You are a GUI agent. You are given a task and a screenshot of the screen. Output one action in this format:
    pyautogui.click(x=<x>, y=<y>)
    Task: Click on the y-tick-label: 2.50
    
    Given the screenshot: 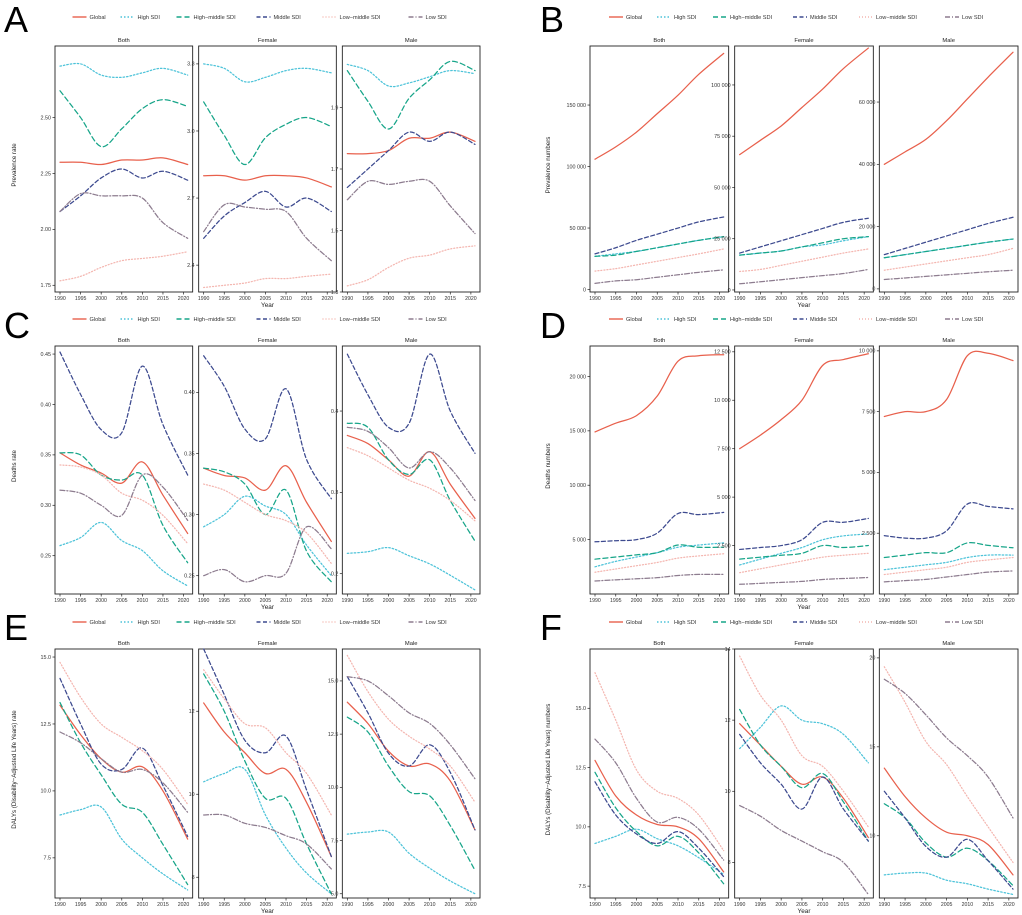 What is the action you would take?
    pyautogui.click(x=46, y=118)
    